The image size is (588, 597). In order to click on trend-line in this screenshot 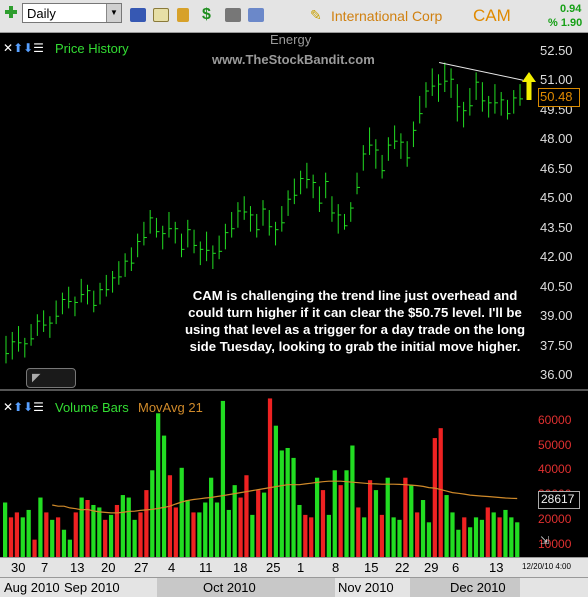, I will do `click(481, 71)`.